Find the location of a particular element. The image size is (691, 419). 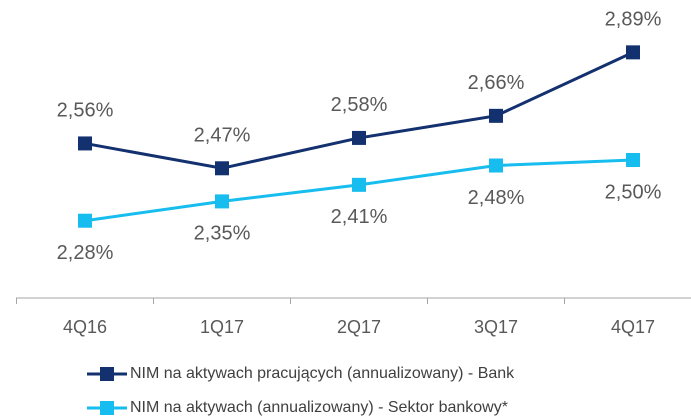

data-label: 2,56% is located at coordinates (85, 111).